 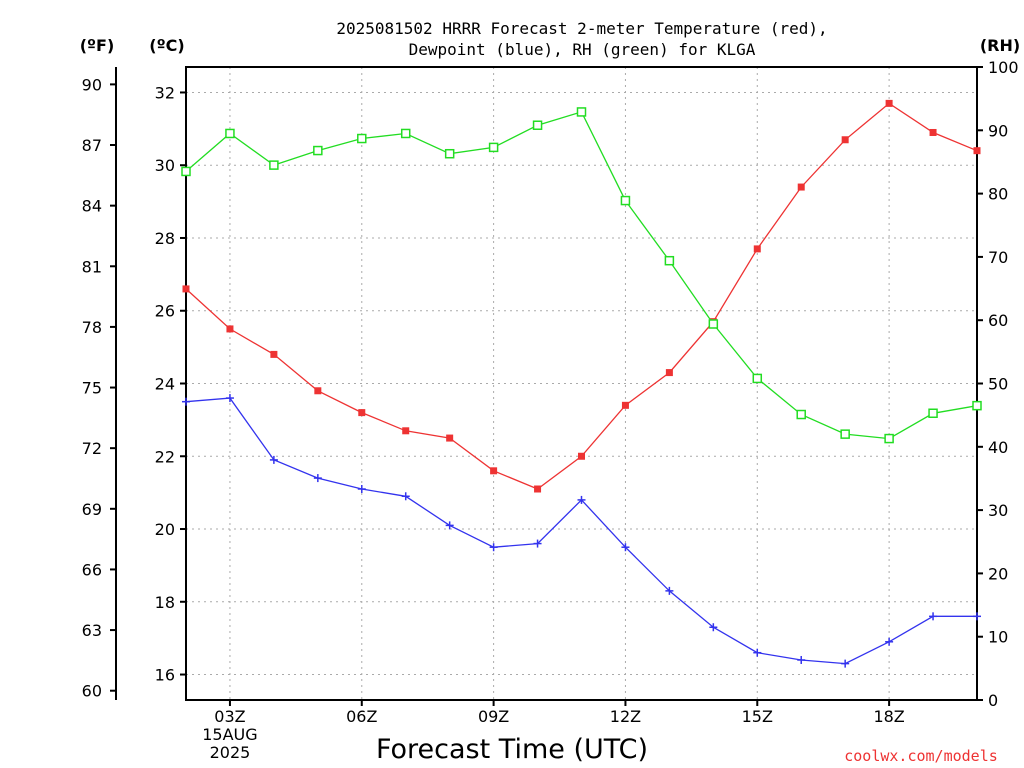 I want to click on fahrenheit-tick-label: 63, so click(x=92, y=630).